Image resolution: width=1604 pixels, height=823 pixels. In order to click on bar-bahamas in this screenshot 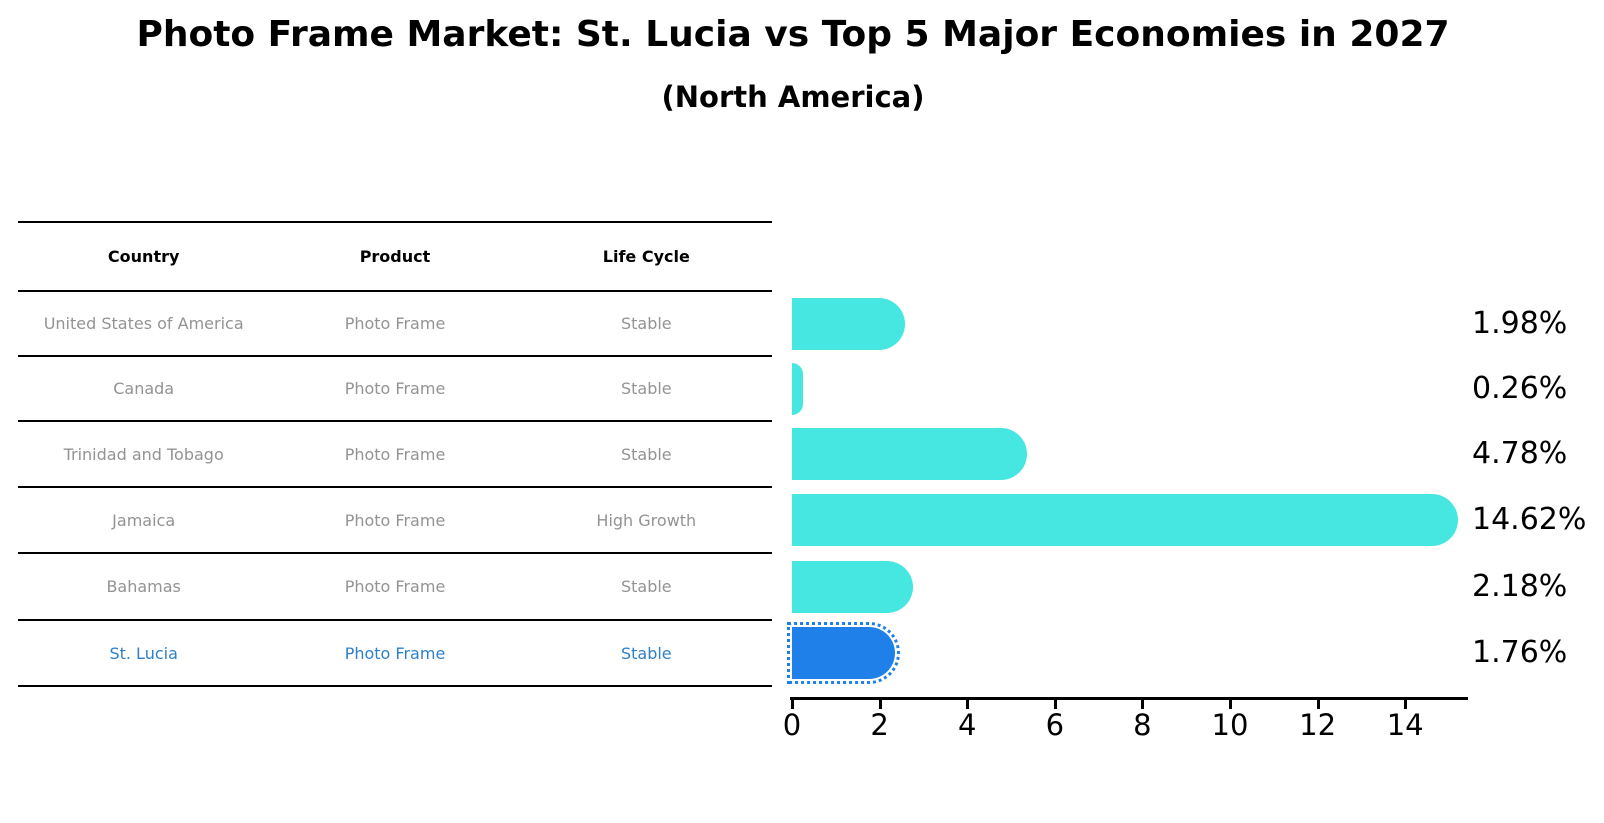, I will do `click(853, 586)`.